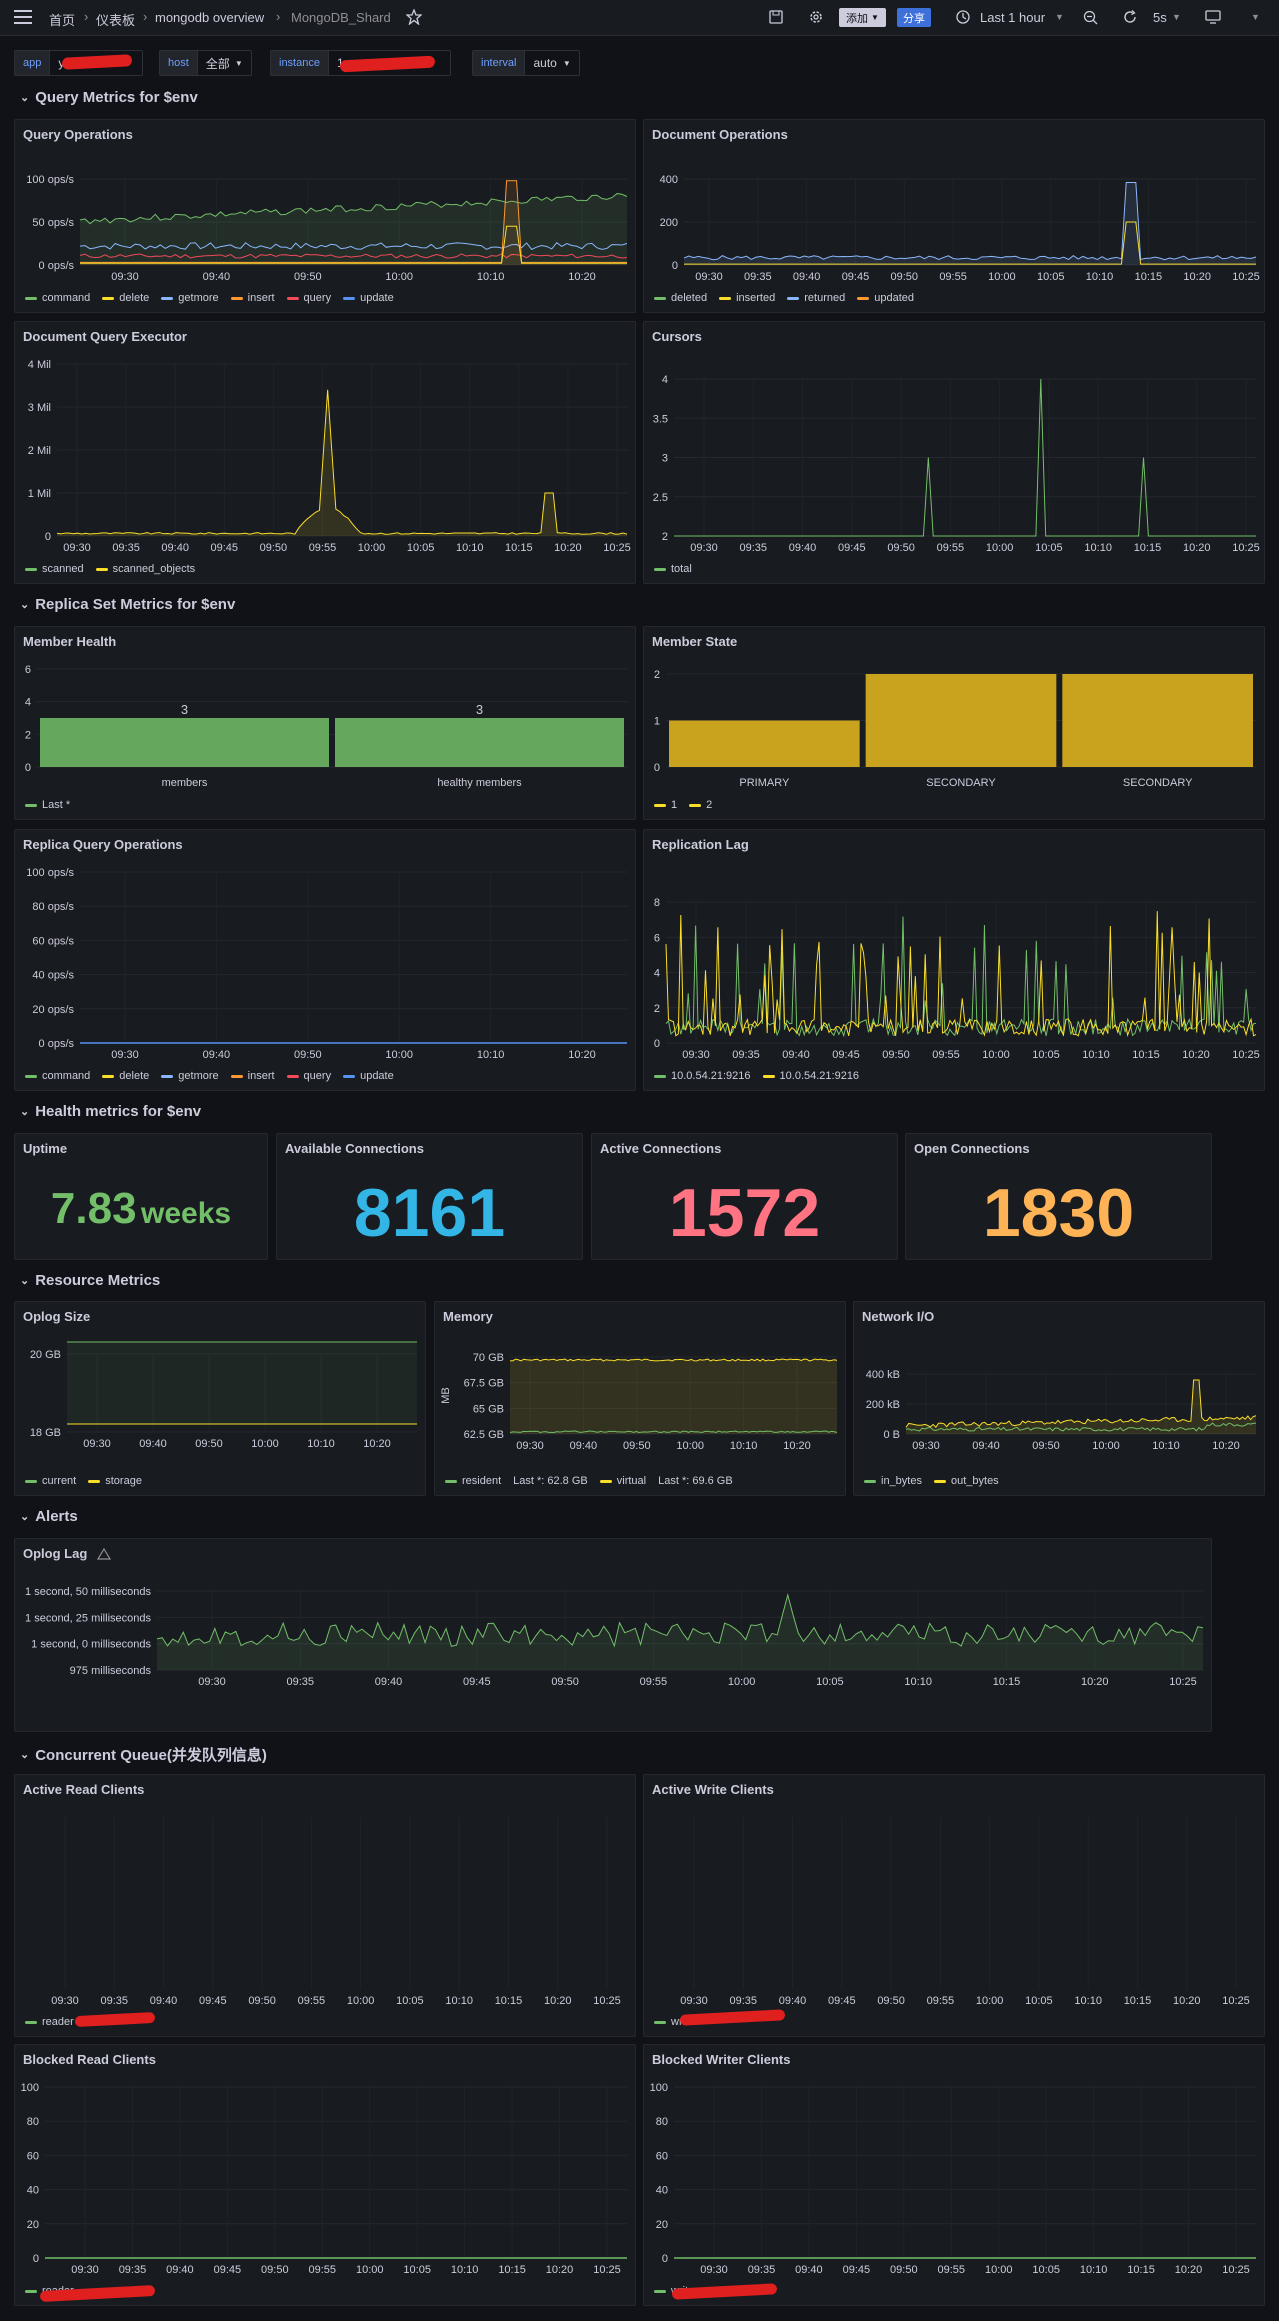  What do you see at coordinates (429, 1196) in the screenshot?
I see `panel-available-connections: Available Connections 8161` at bounding box center [429, 1196].